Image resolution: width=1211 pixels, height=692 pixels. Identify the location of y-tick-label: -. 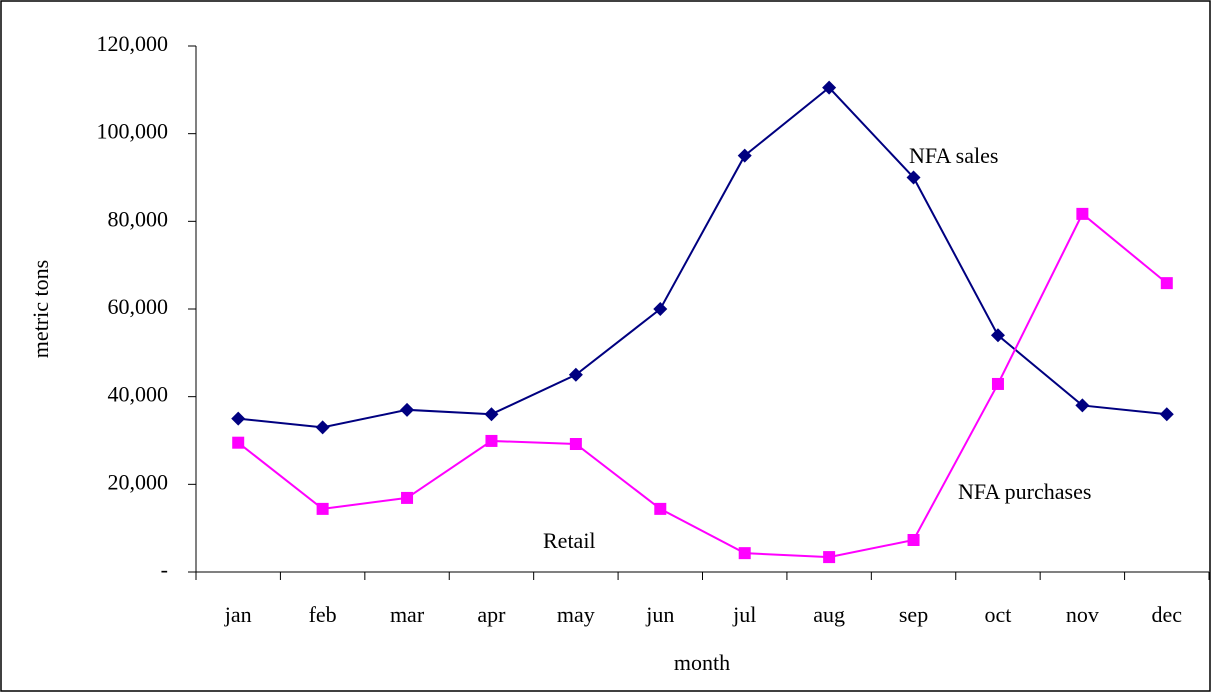
(164, 569).